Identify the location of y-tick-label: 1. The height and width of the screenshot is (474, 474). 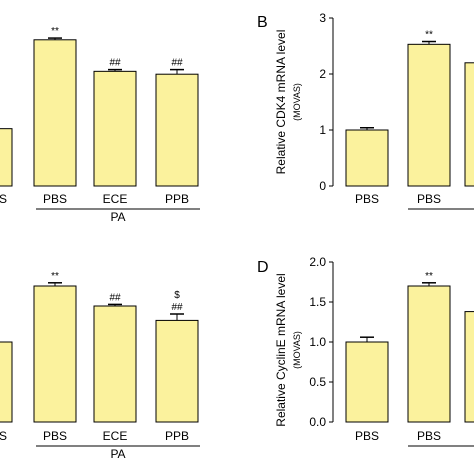
(322, 130).